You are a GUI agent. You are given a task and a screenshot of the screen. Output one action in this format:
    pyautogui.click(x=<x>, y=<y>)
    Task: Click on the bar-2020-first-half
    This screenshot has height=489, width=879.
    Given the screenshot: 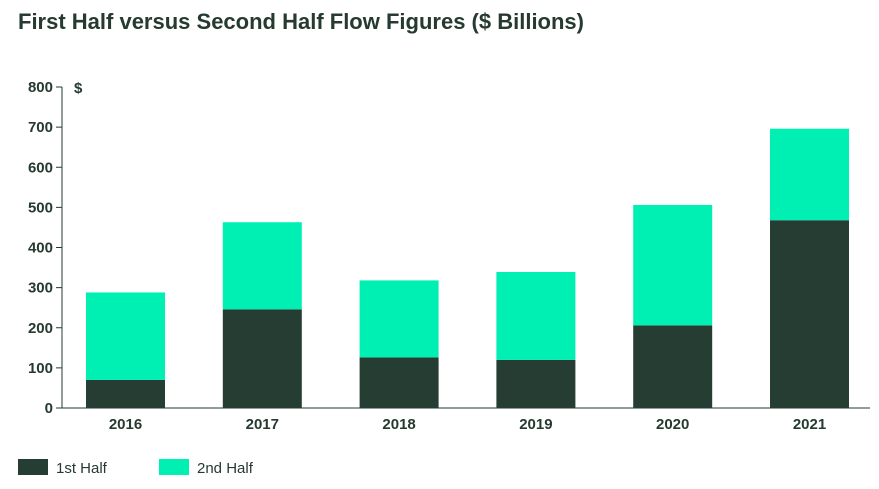 What is the action you would take?
    pyautogui.click(x=673, y=366)
    